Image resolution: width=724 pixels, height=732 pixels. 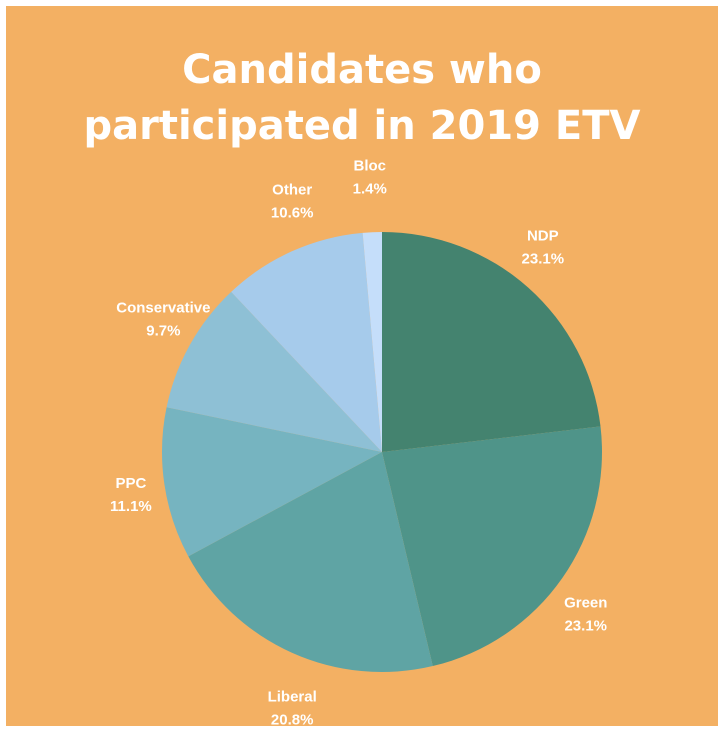 What do you see at coordinates (585, 625) in the screenshot?
I see `slice-value-green: 23.1%` at bounding box center [585, 625].